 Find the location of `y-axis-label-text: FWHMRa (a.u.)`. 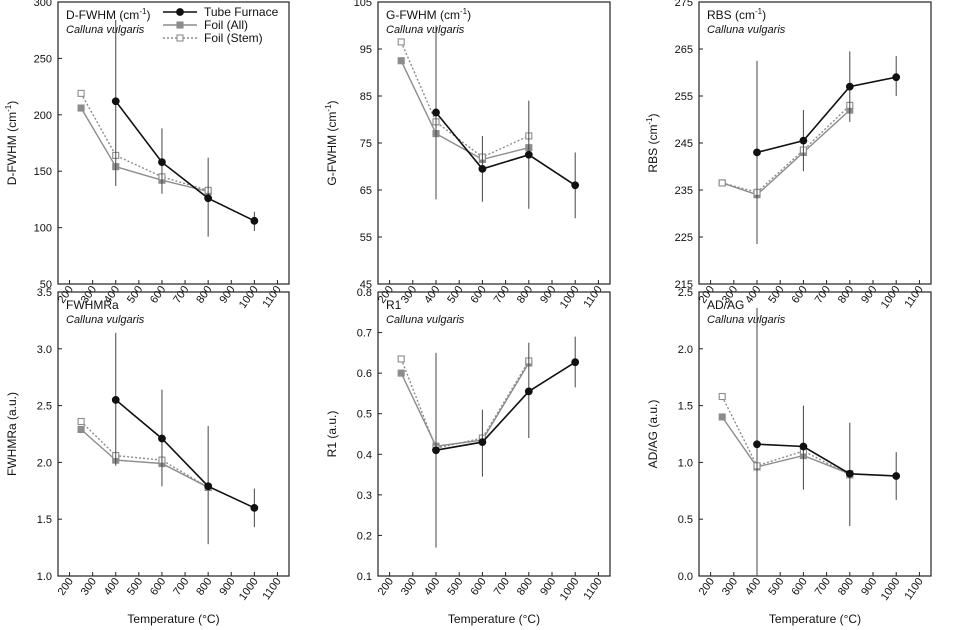

y-axis-label-text: FWHMRa (a.u.) is located at coordinates (12, 434).